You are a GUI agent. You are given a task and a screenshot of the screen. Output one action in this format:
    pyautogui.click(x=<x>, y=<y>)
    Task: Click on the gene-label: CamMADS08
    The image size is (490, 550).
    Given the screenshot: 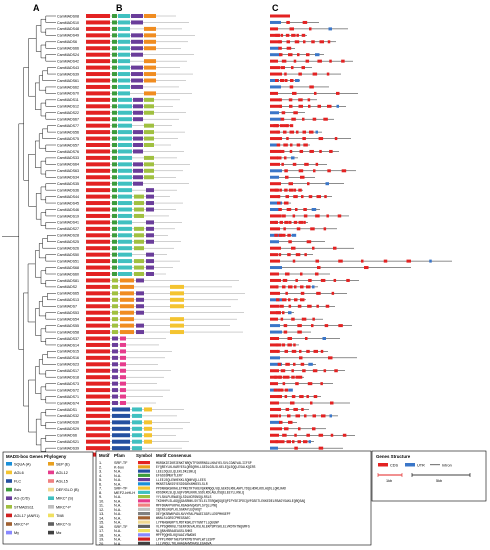 What is the action you would take?
    pyautogui.click(x=68, y=16)
    